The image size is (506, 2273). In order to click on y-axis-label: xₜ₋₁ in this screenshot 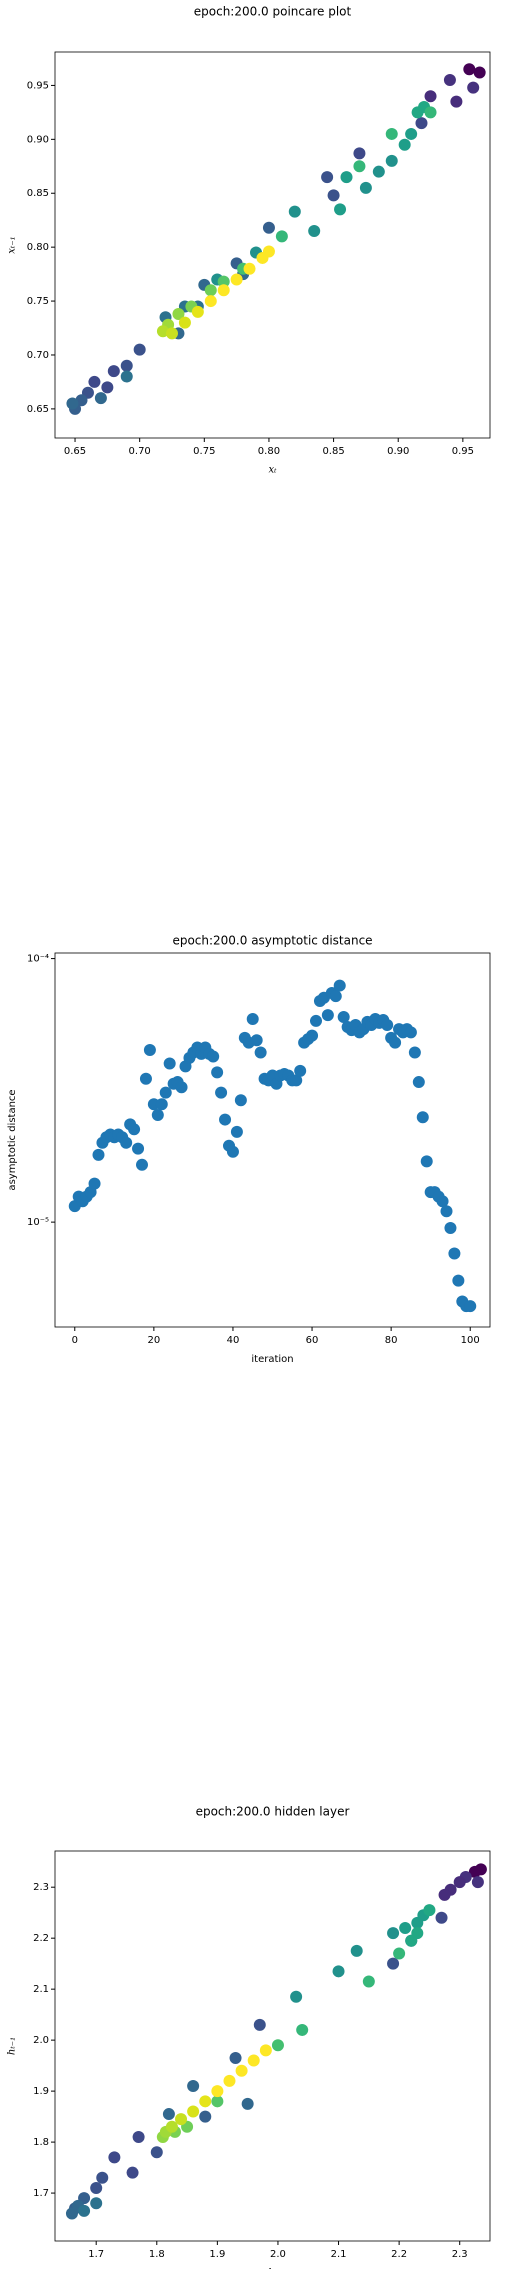, I will do `click(12, 244)`.